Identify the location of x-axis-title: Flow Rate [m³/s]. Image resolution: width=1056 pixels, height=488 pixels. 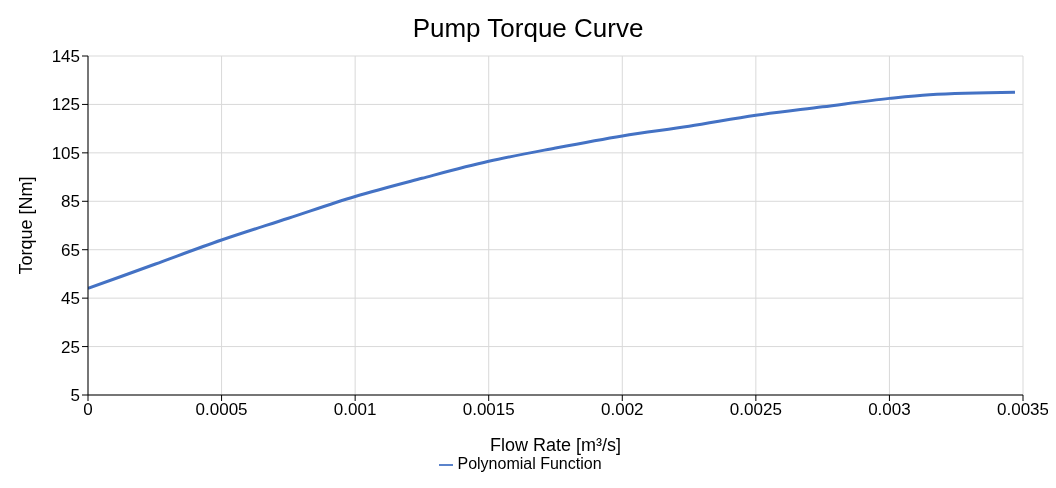
(555, 445).